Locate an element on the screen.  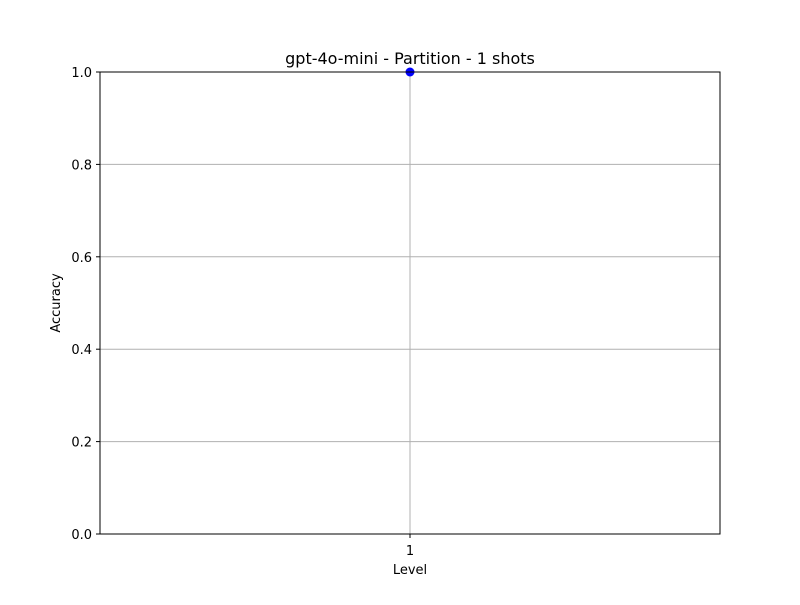
y-tick-label: 0.6 is located at coordinates (81, 258).